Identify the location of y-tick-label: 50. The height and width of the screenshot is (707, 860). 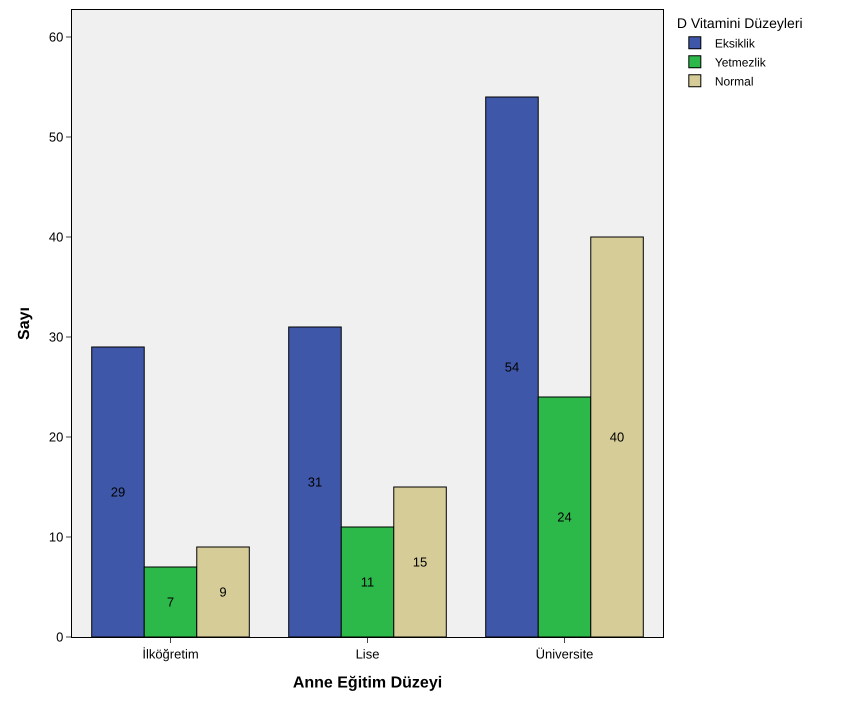
(56, 137).